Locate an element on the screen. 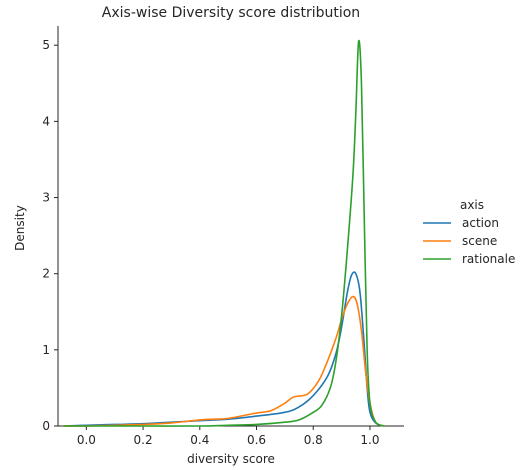 The image size is (527, 470). x-tick-label: 0.2 is located at coordinates (143, 440).